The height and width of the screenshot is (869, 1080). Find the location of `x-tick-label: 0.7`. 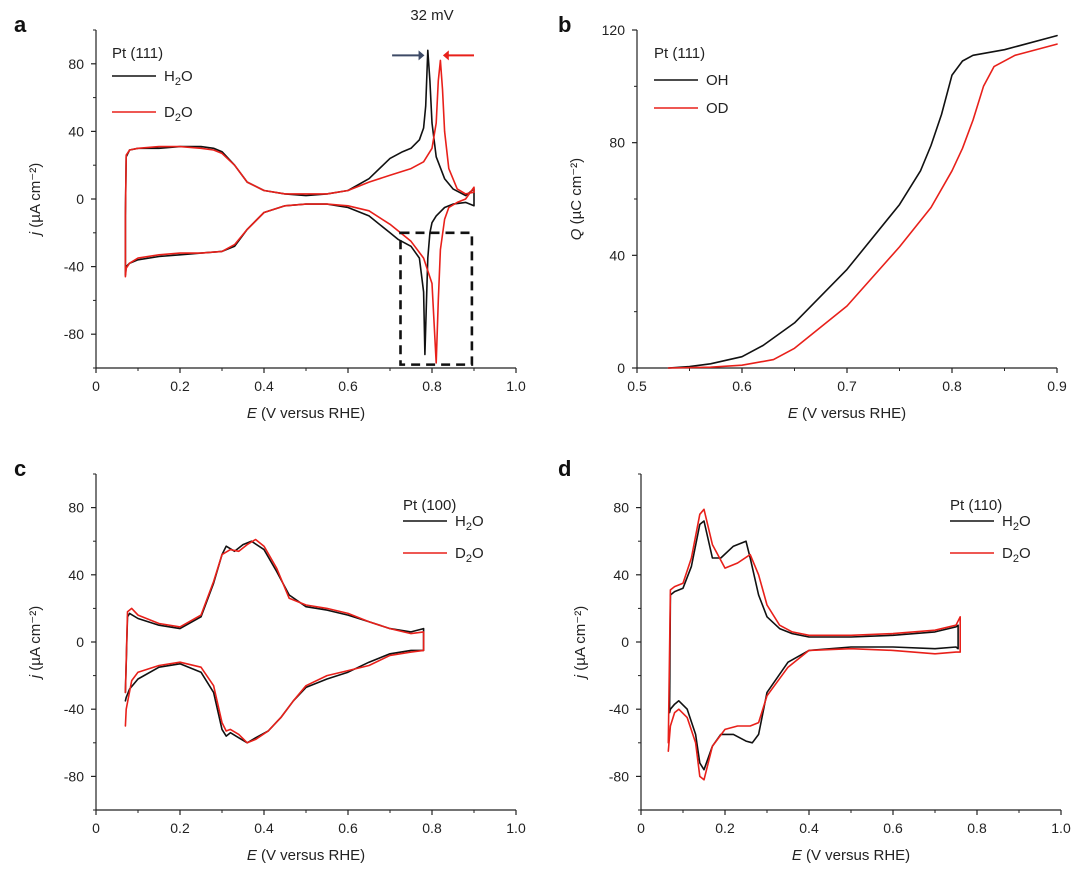

x-tick-label: 0.7 is located at coordinates (847, 386).